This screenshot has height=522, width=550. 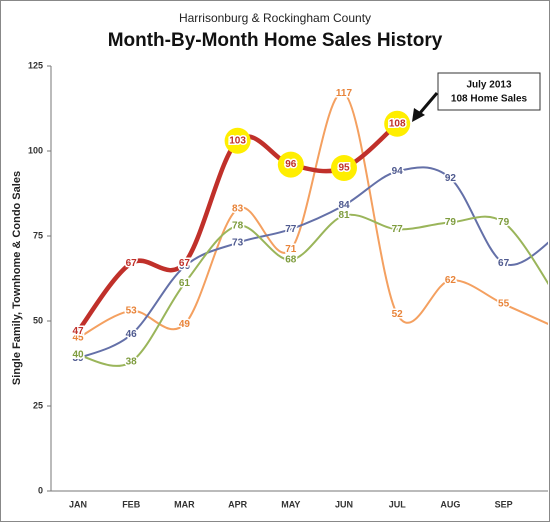 I want to click on data-label: 103, so click(x=237, y=140).